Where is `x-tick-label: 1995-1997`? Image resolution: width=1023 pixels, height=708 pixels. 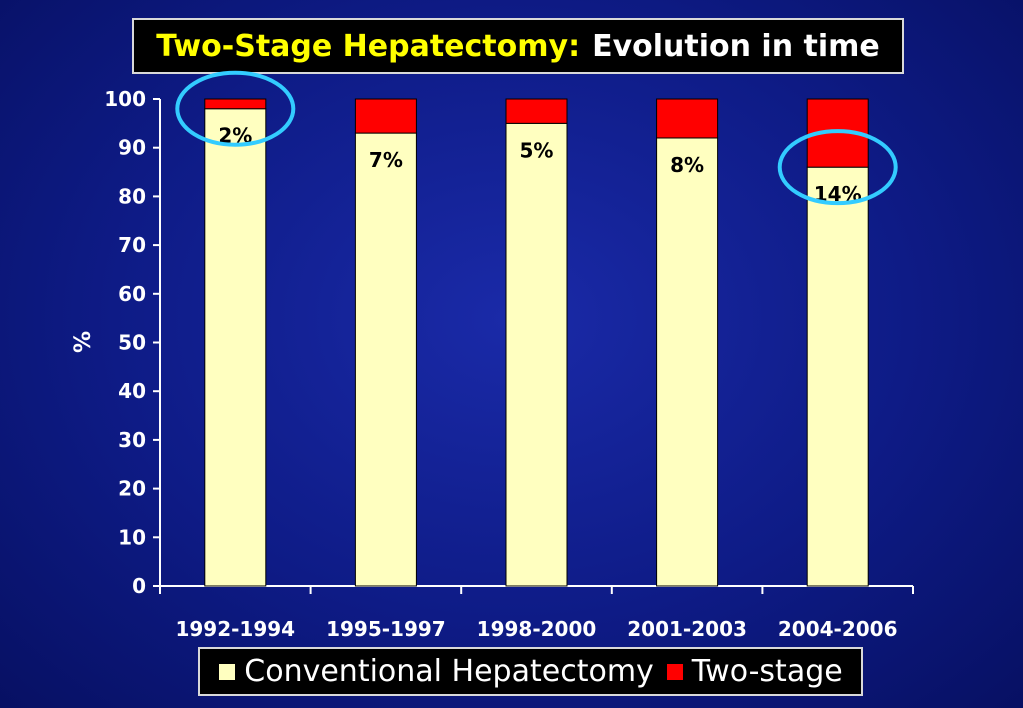
x-tick-label: 1995-1997 is located at coordinates (386, 629).